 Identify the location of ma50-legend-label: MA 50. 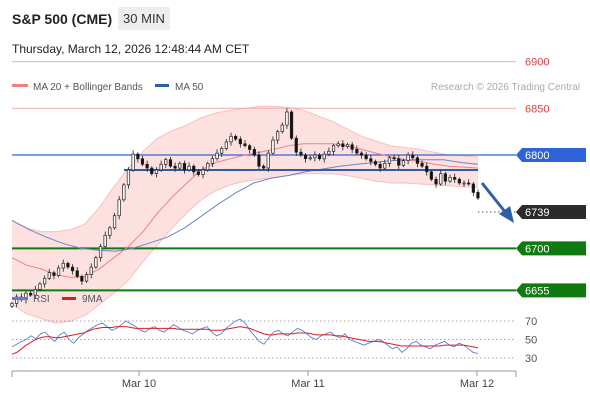
(189, 87).